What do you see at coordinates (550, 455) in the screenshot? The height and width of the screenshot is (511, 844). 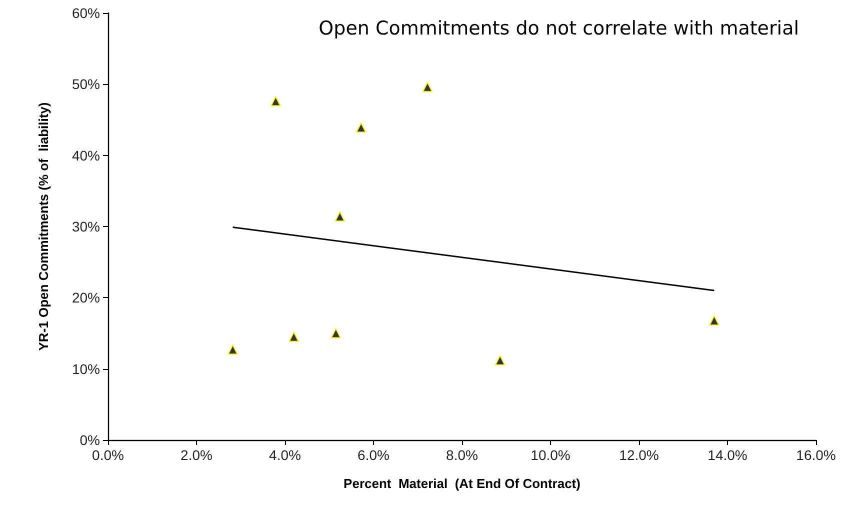 I see `x-tick-label: 10.0%` at bounding box center [550, 455].